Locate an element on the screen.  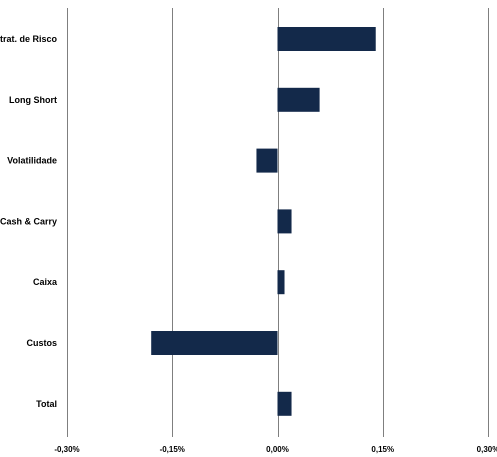
x-tick-labels: -0,30% -0,15% 0,00% 0,15% 0,30% is located at coordinates (275, 449).